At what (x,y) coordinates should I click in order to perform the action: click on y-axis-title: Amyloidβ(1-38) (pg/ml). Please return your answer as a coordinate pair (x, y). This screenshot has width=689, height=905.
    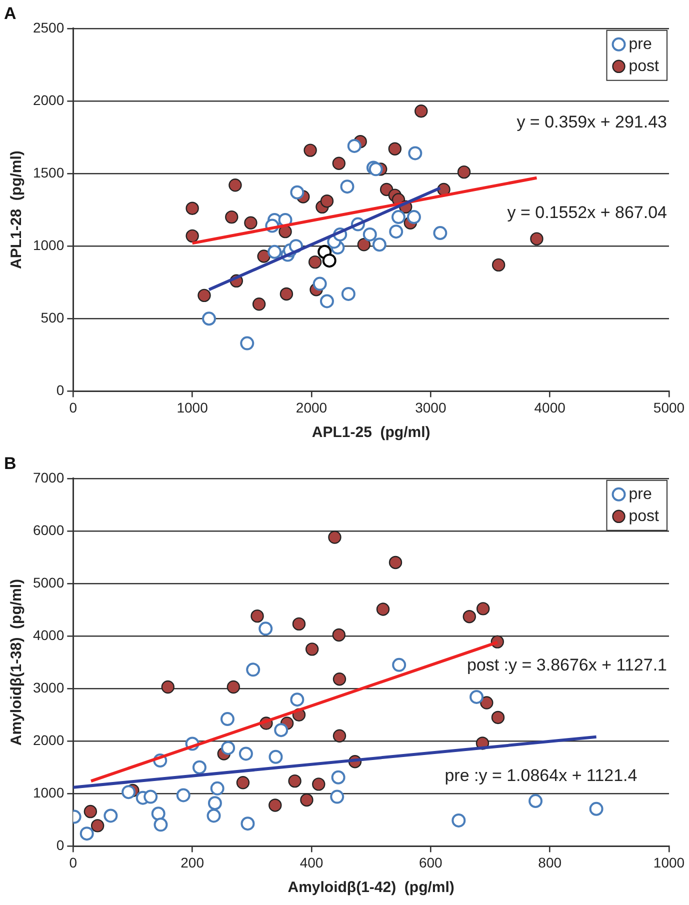
    Looking at the image, I should click on (17, 662).